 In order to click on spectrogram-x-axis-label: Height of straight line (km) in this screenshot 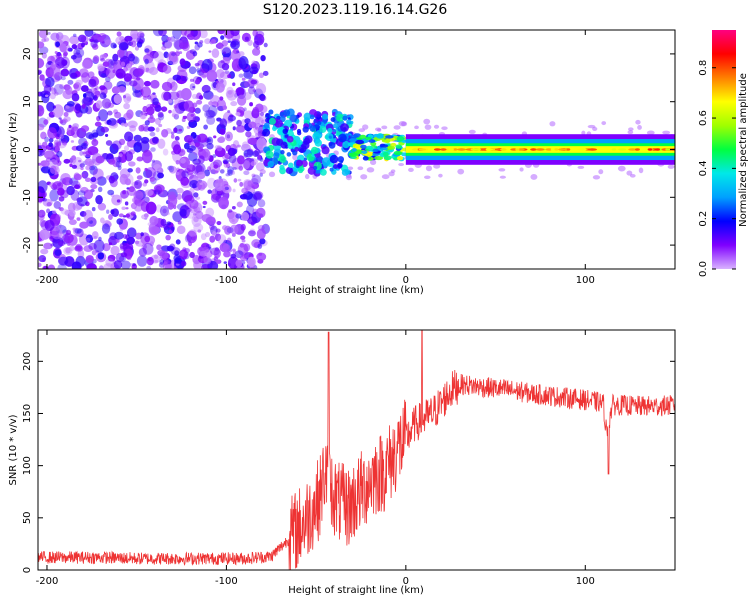, I will do `click(356, 290)`.